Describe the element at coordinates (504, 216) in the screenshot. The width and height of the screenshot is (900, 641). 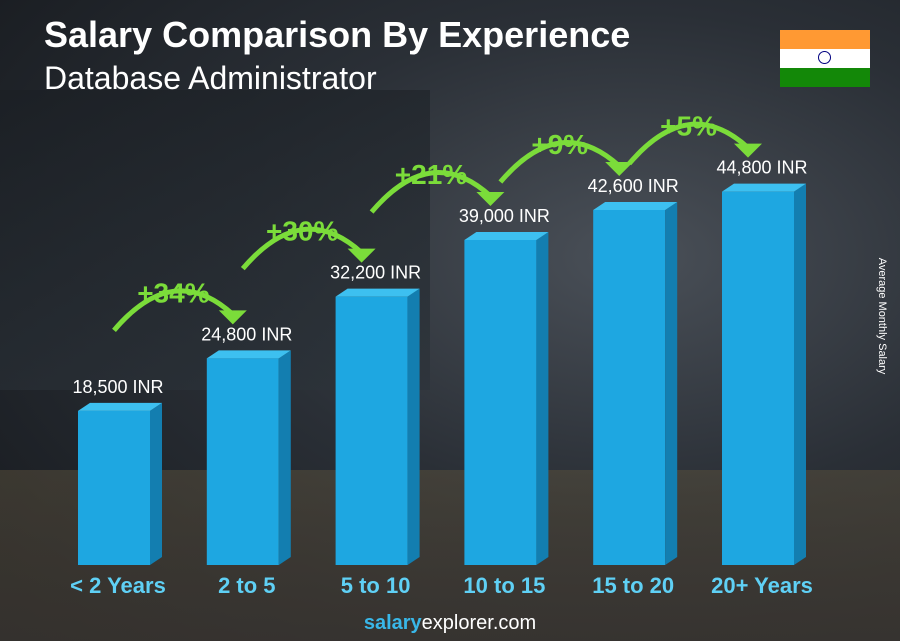
I see `value-label: 39,000 INR` at that location.